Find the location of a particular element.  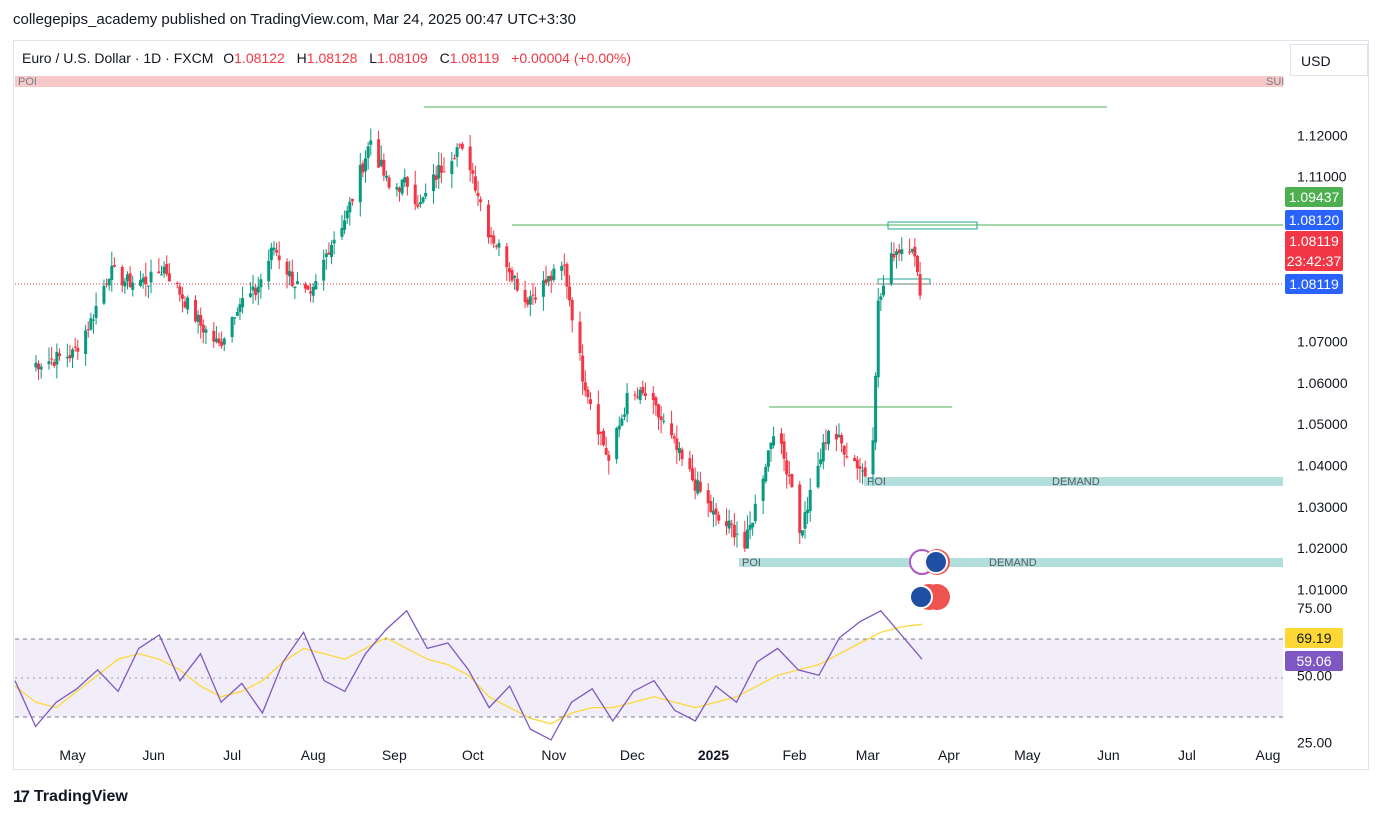

time-tick-label: Feb is located at coordinates (794, 755).